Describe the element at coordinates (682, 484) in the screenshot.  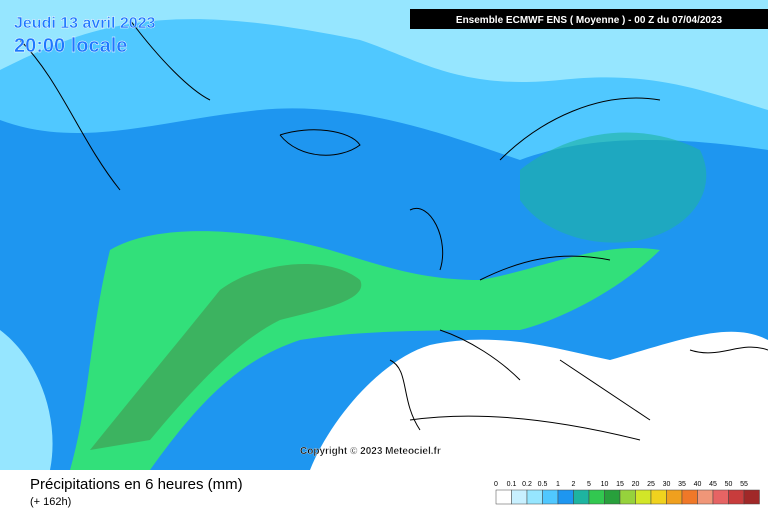
I see `legend-label: 35` at that location.